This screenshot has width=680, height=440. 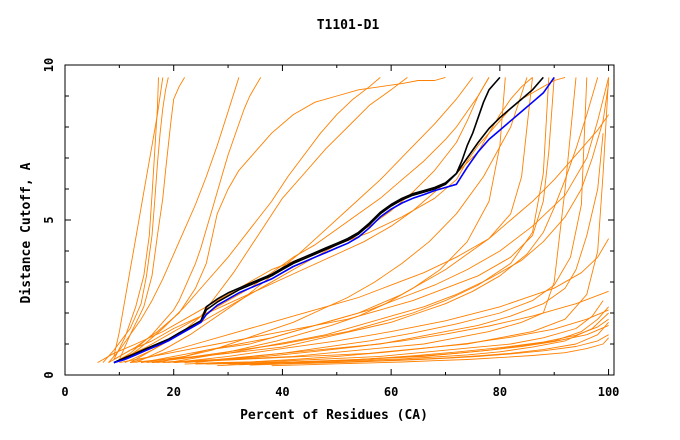 I want to click on series-line-model-x, so click(x=418, y=344).